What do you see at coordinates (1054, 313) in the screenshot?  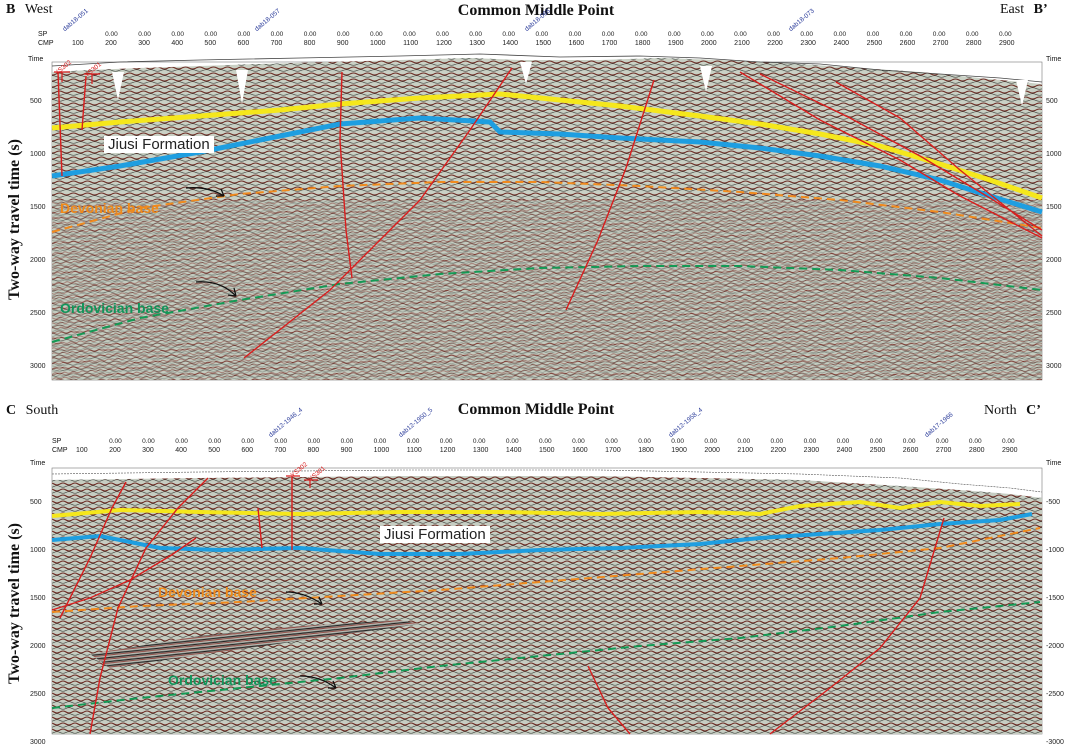 I see `time-tick-right: 2500` at bounding box center [1054, 313].